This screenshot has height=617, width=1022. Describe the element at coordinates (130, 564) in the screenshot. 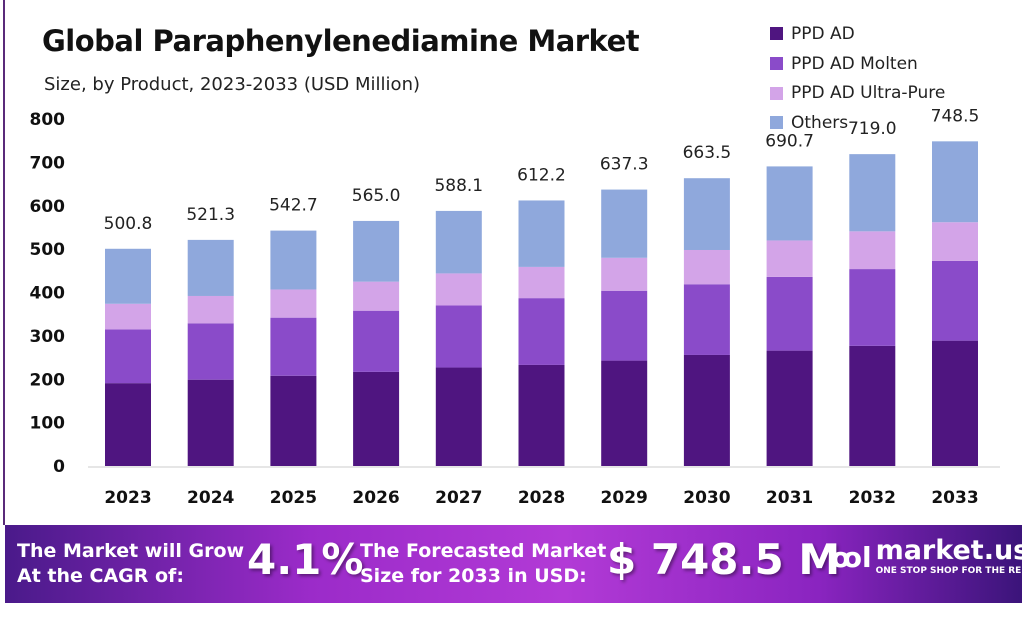

I see `cagr-label: The Market will Grow At the CAGR of:` at that location.